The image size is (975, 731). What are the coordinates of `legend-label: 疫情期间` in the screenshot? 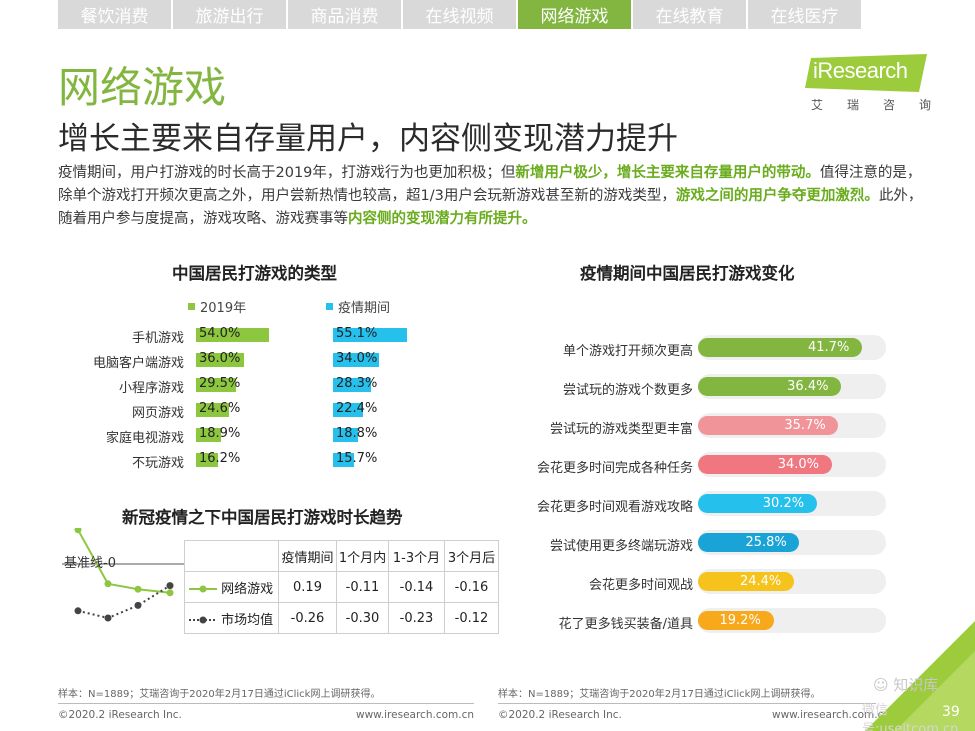 It's located at (364, 308).